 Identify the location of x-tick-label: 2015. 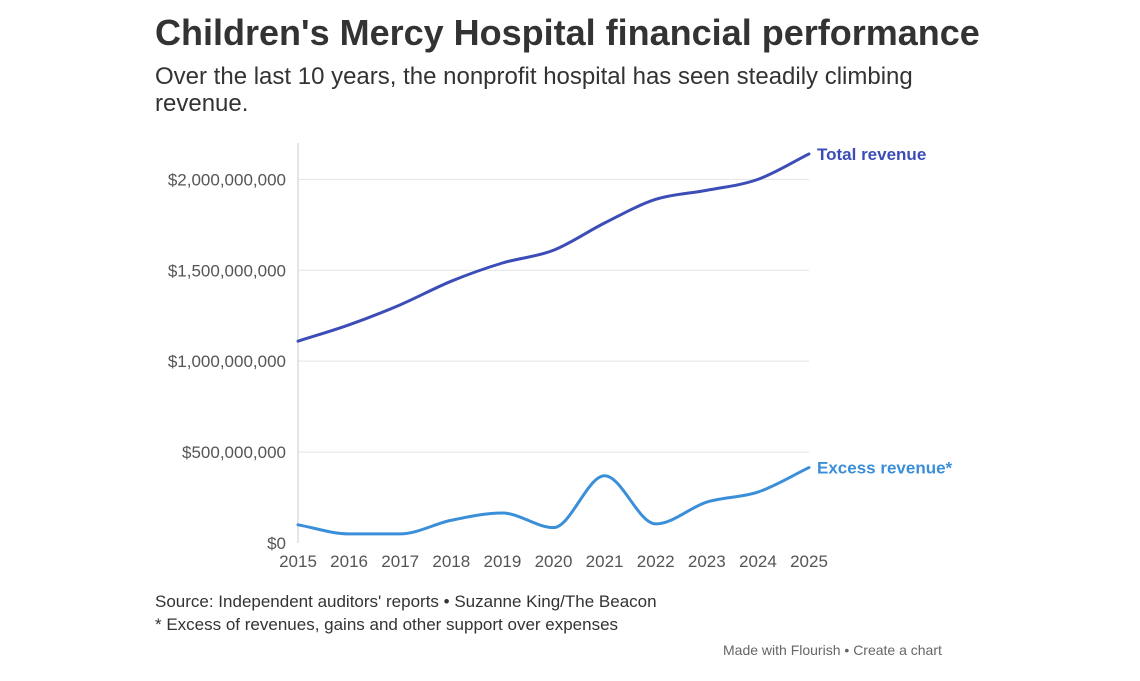
(298, 561).